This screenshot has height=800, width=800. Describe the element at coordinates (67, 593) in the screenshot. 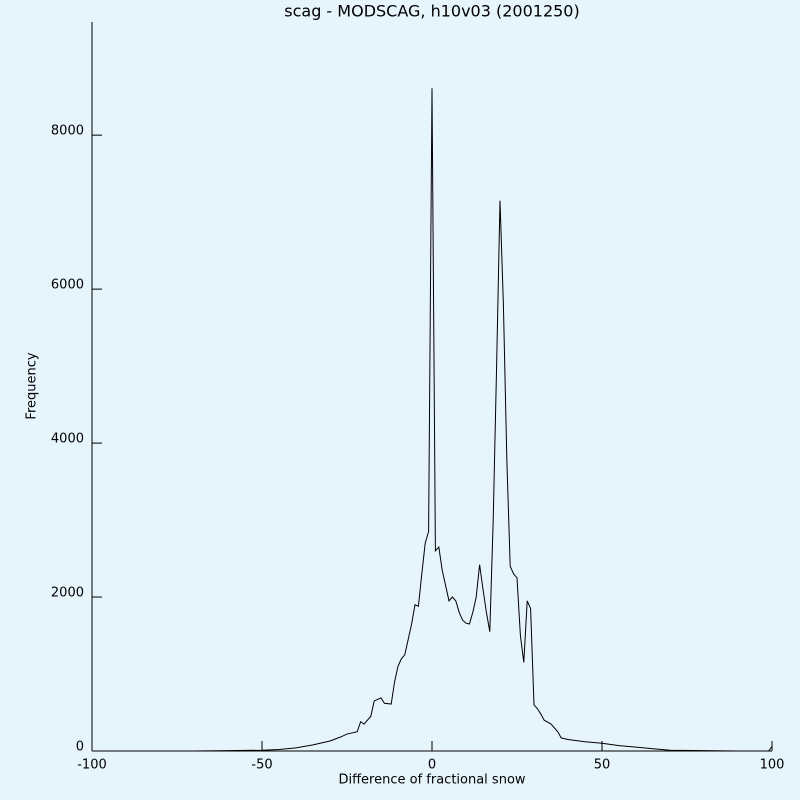

I see `y-tick-label: 2000` at that location.